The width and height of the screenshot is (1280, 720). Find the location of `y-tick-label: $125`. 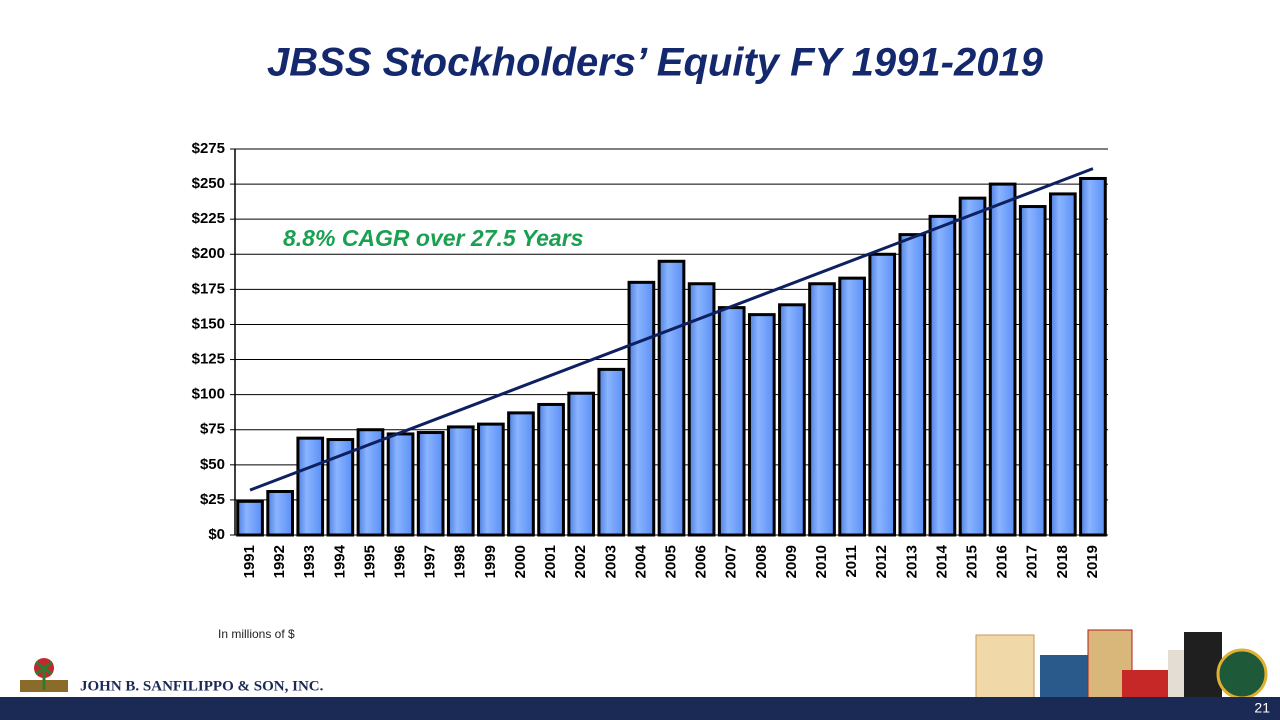

y-tick-label: $125 is located at coordinates (208, 359).